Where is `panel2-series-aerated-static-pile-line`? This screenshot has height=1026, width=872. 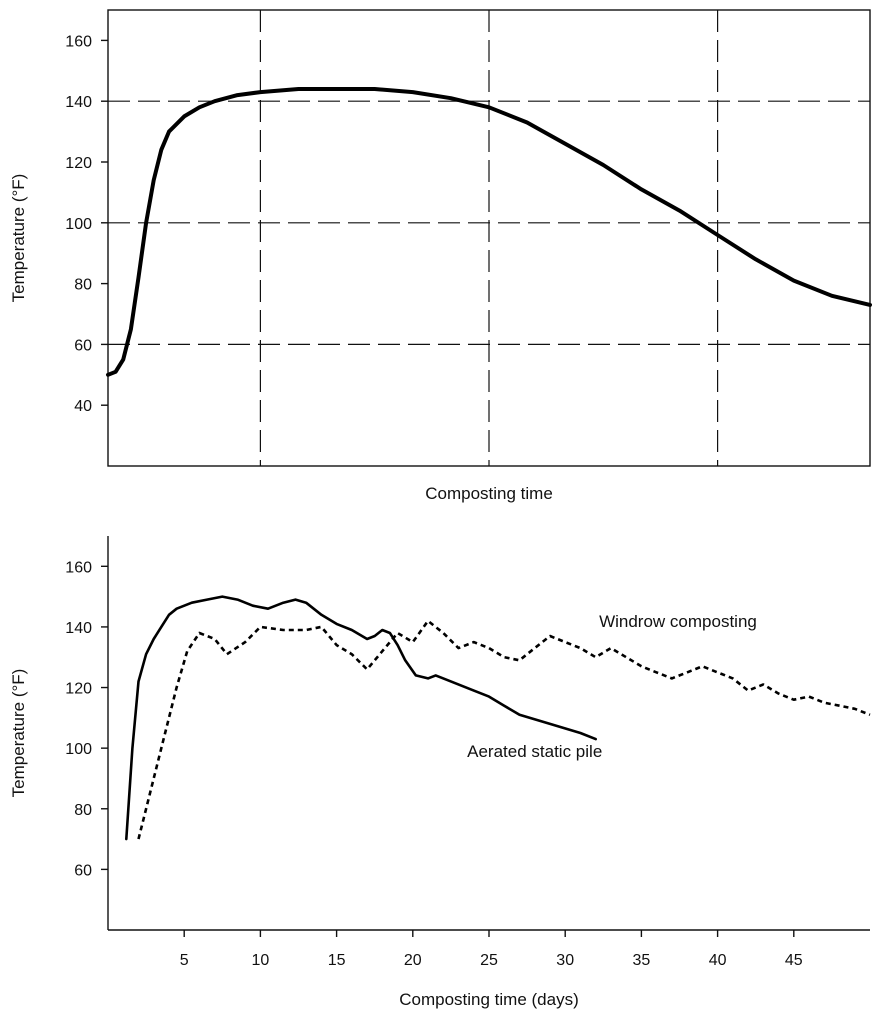
panel2-series-aerated-static-pile-line is located at coordinates (361, 718).